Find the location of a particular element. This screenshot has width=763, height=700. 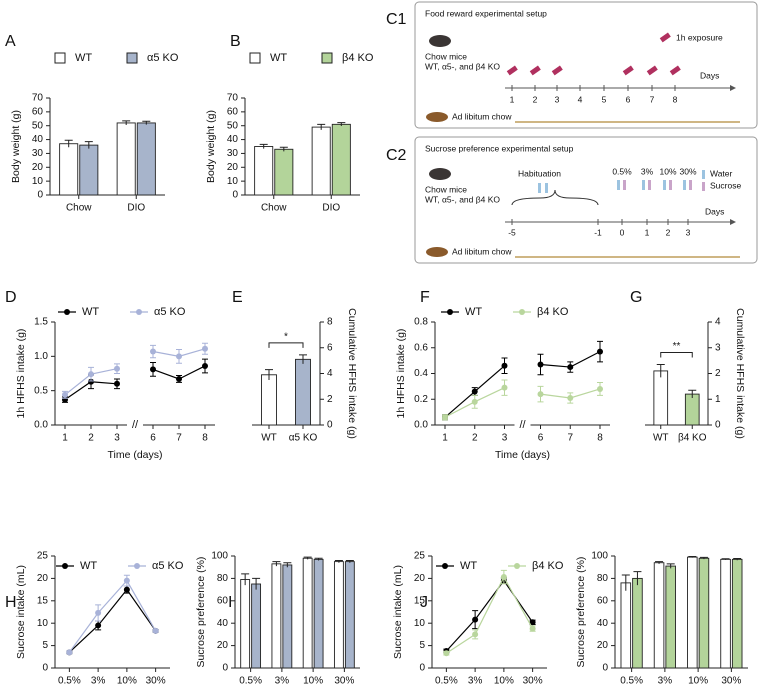

y-tick-label: 80 is located at coordinates (223, 578).